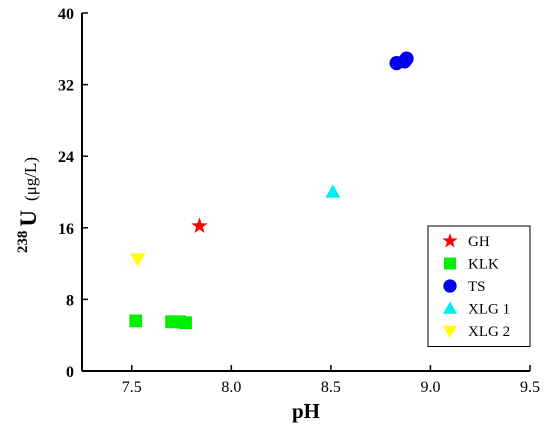 Image resolution: width=550 pixels, height=434 pixels. Describe the element at coordinates (28, 218) in the screenshot. I see `y-axis-label-symbol: U` at that location.